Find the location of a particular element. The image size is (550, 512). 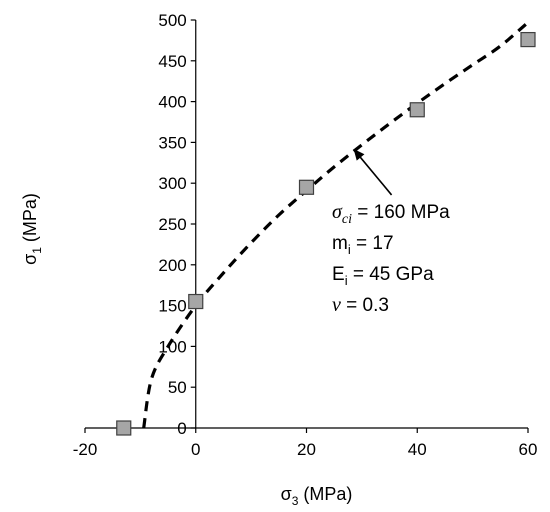

x-tick-label: 40 is located at coordinates (417, 449).